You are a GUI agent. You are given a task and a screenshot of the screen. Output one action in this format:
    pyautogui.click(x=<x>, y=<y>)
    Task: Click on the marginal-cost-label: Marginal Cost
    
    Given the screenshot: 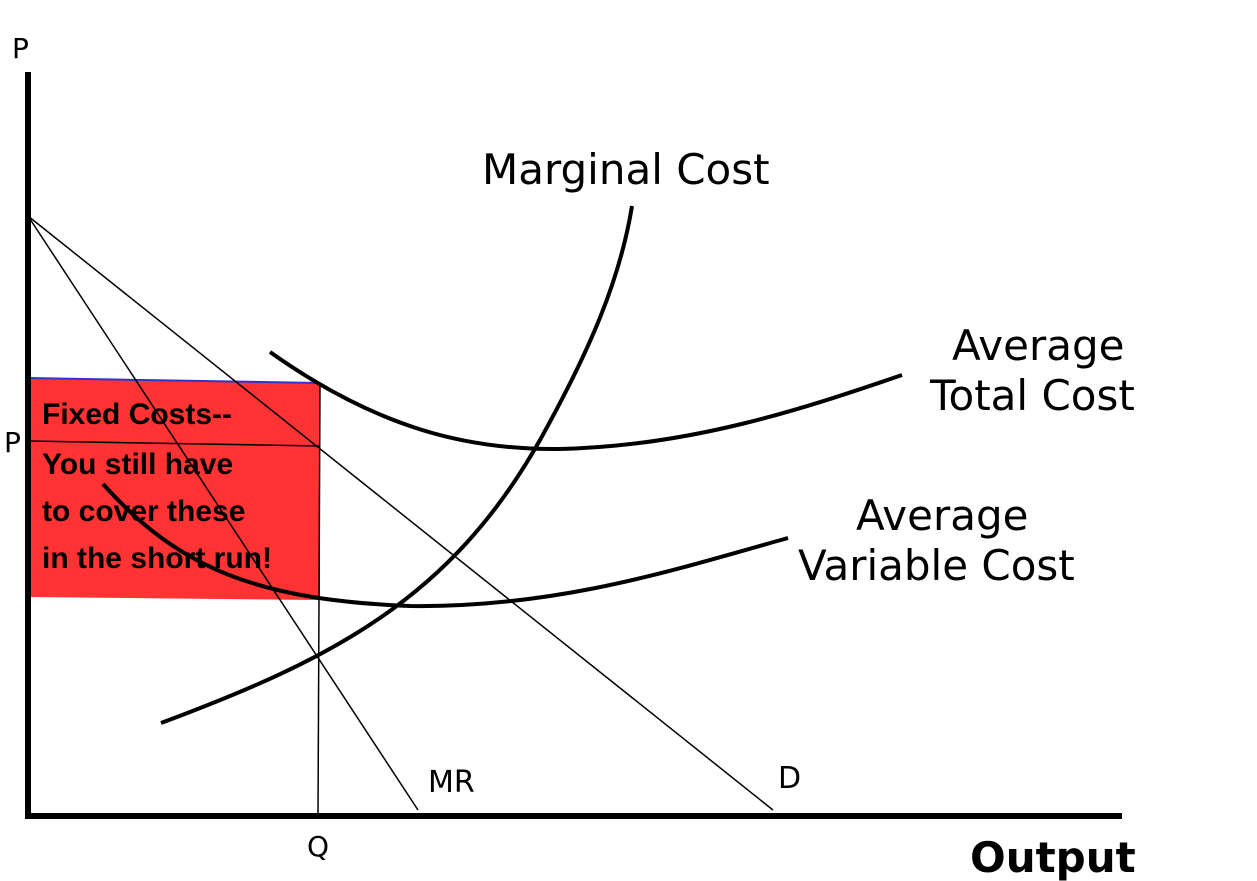 What is the action you would take?
    pyautogui.click(x=626, y=169)
    